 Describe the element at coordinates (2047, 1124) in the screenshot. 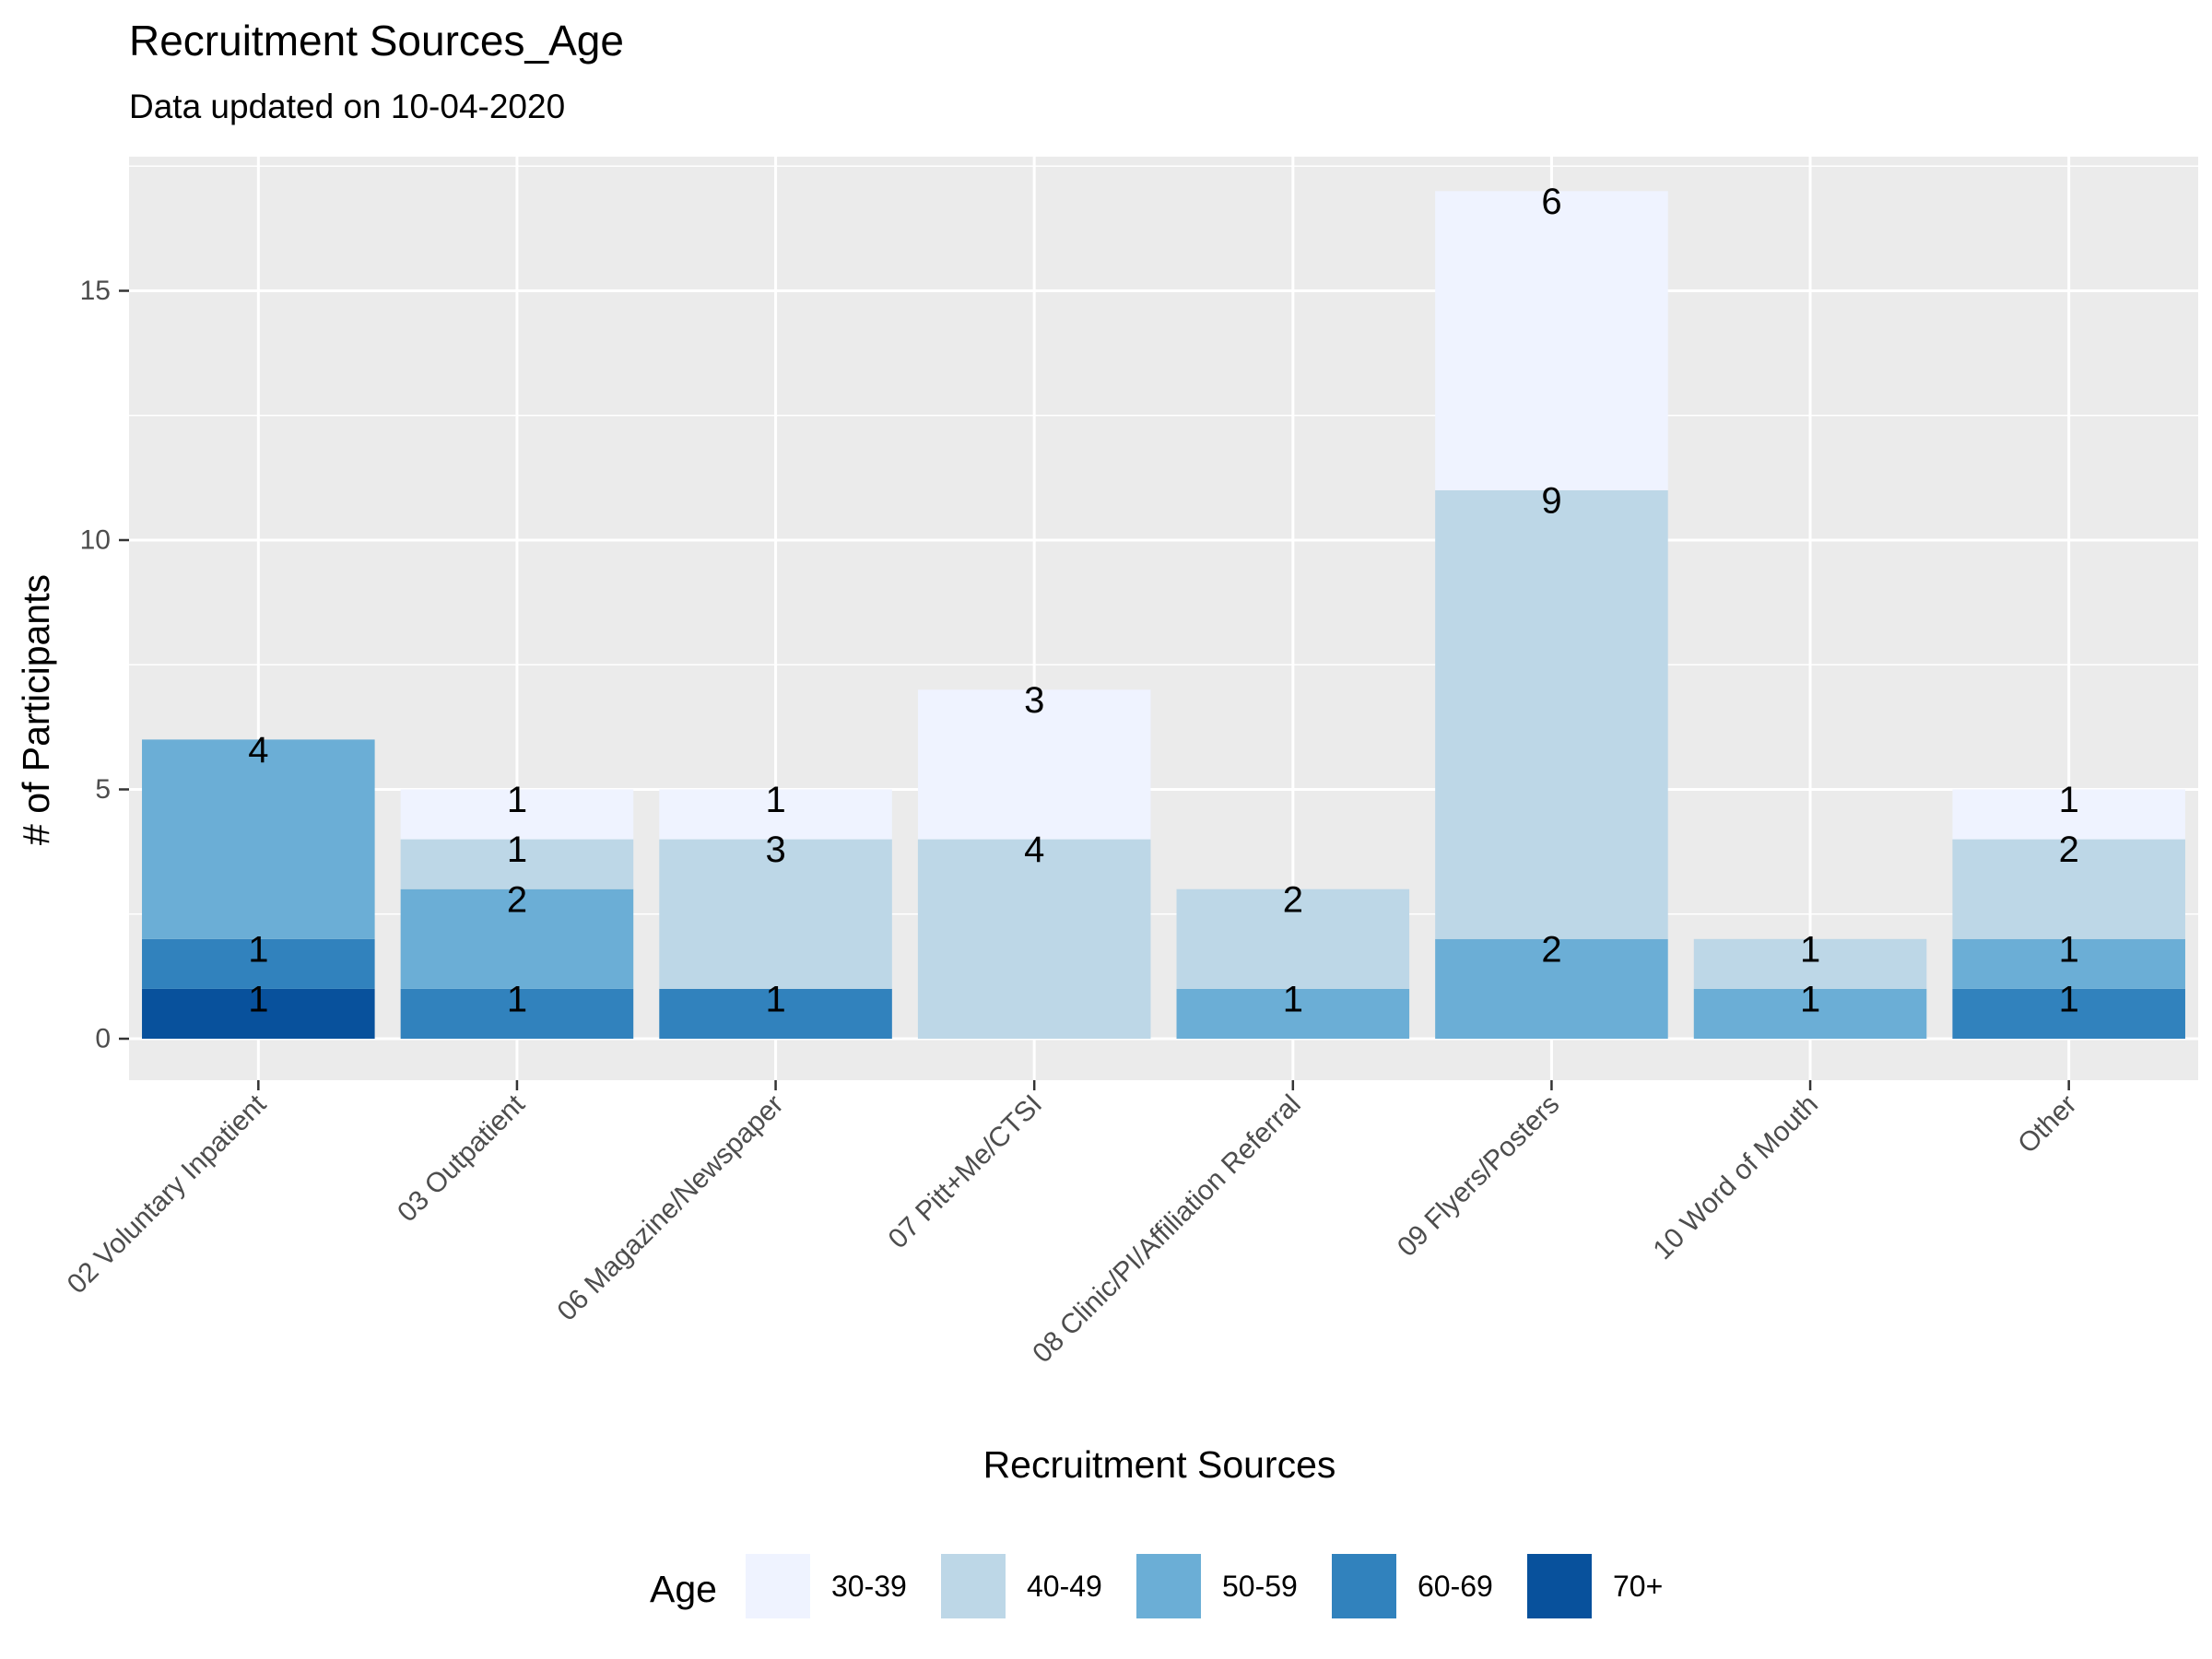

I see `x-tick-label: Other` at that location.